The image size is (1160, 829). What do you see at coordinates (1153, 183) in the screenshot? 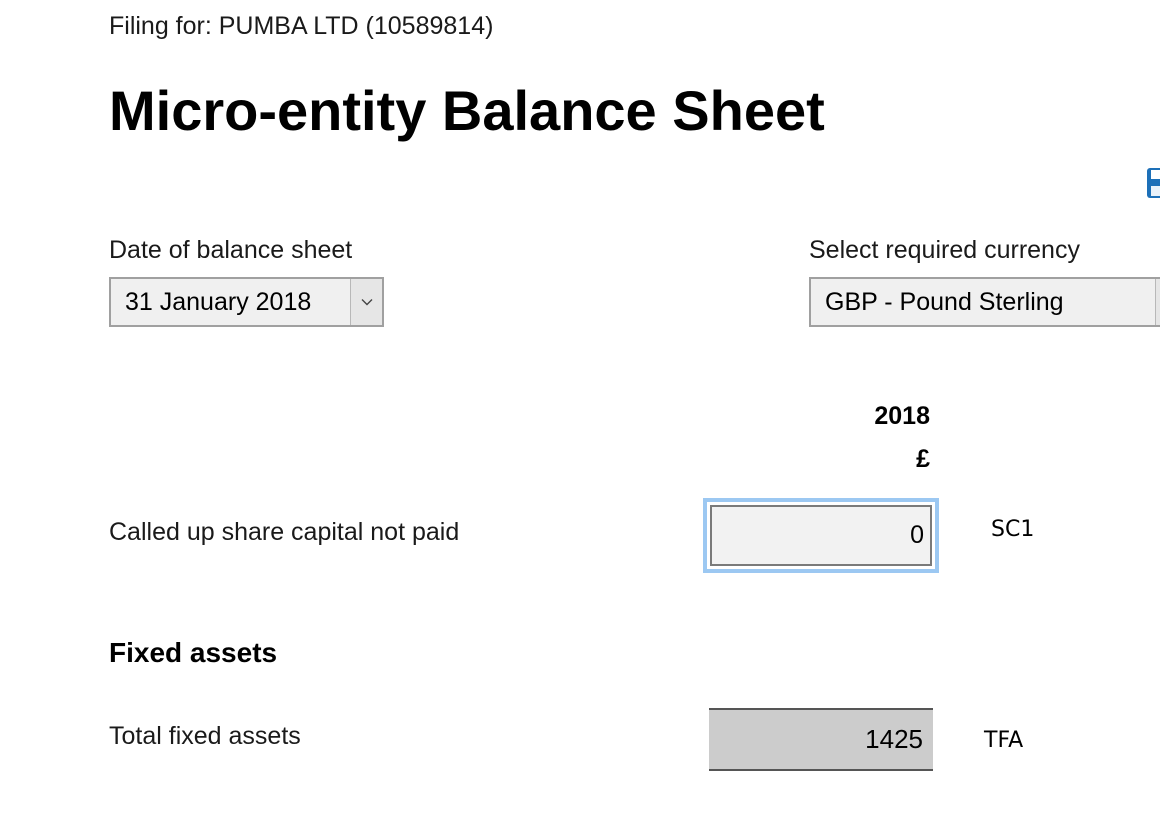
I see `save-icon` at bounding box center [1153, 183].